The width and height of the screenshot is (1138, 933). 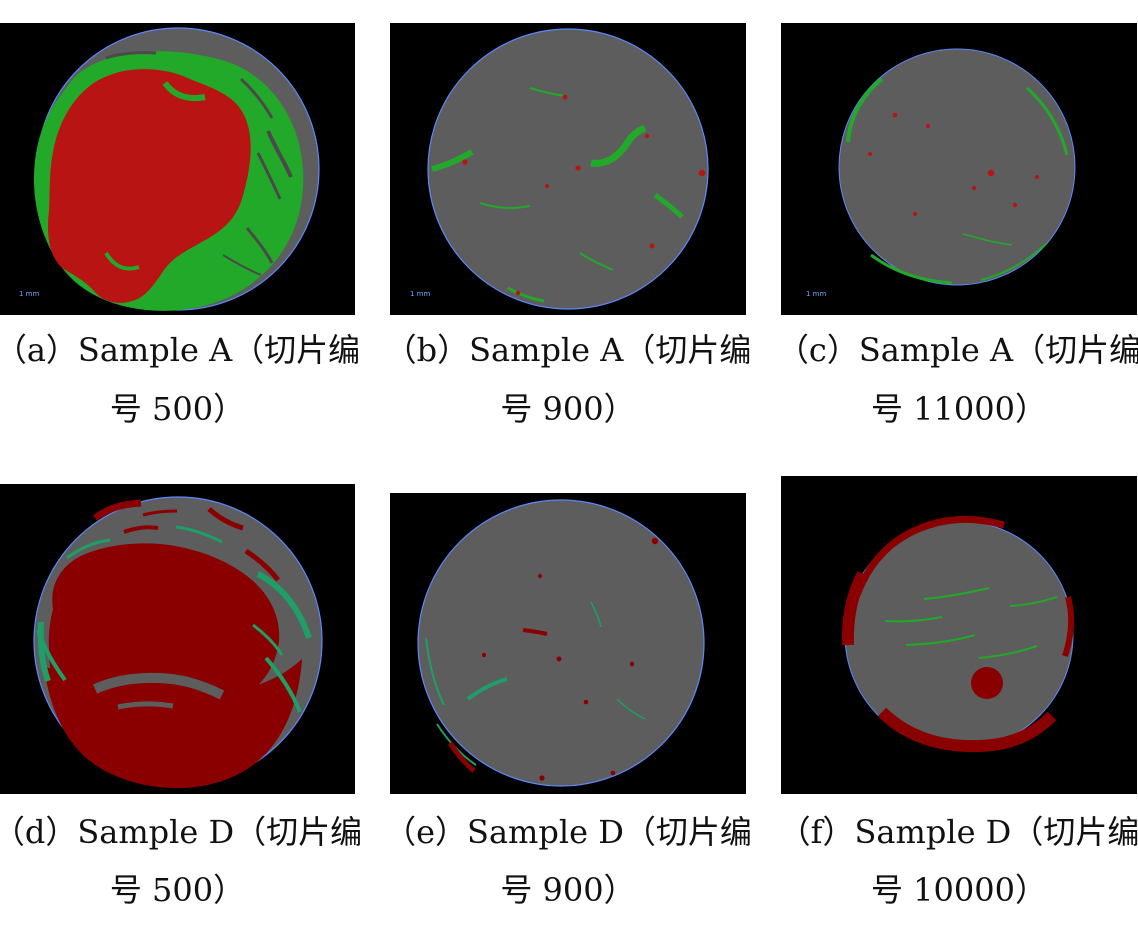 I want to click on panel-e: （e）Sample D（切片编 号 900）, so click(x=568, y=701).